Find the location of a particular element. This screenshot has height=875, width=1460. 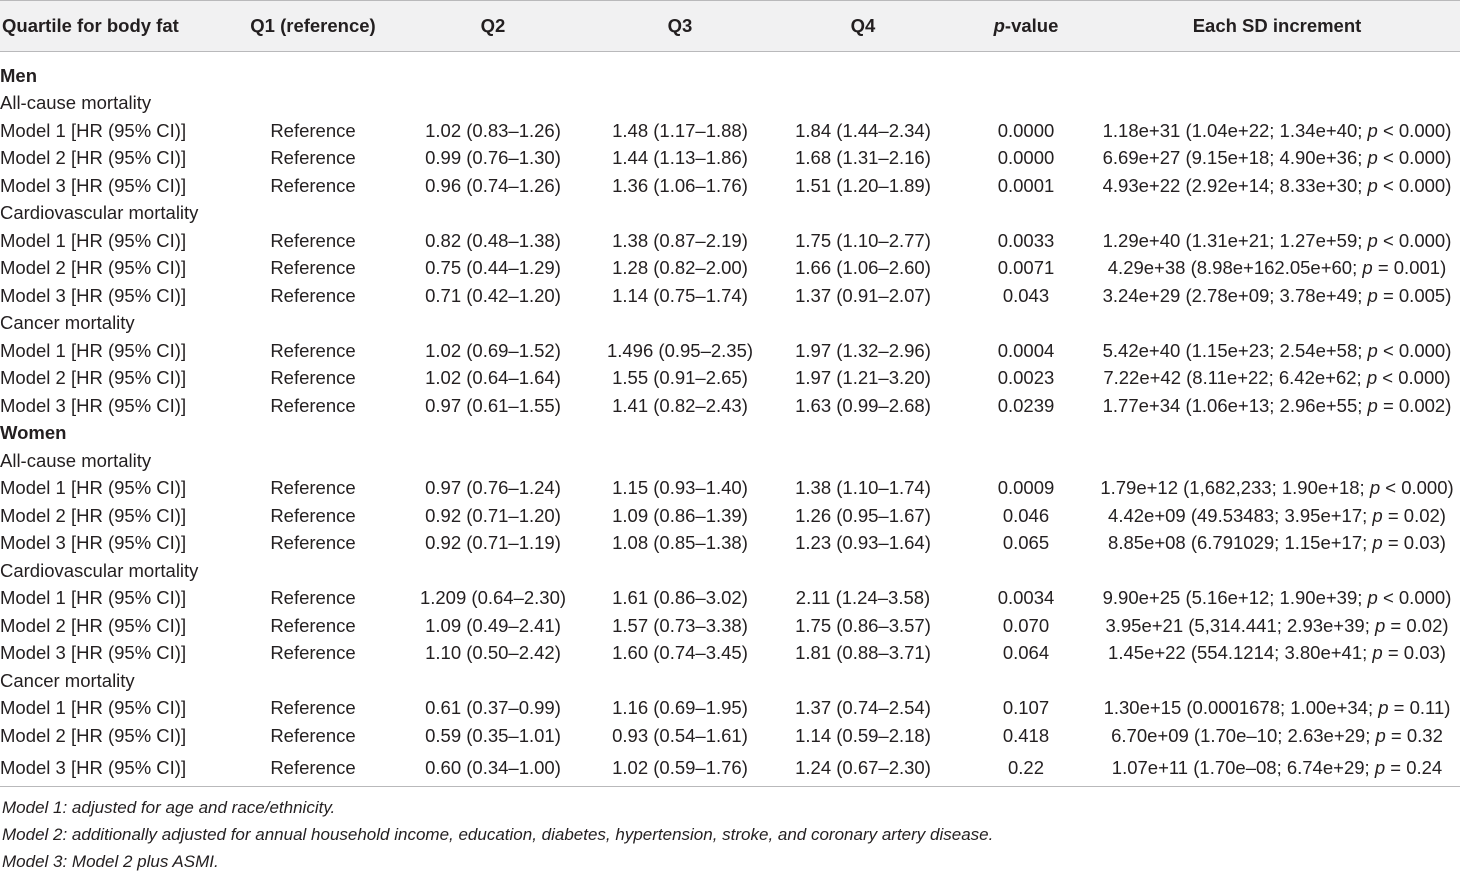

footnote-model-3: Model 3: Model 2 plus ASMI. is located at coordinates (110, 861).